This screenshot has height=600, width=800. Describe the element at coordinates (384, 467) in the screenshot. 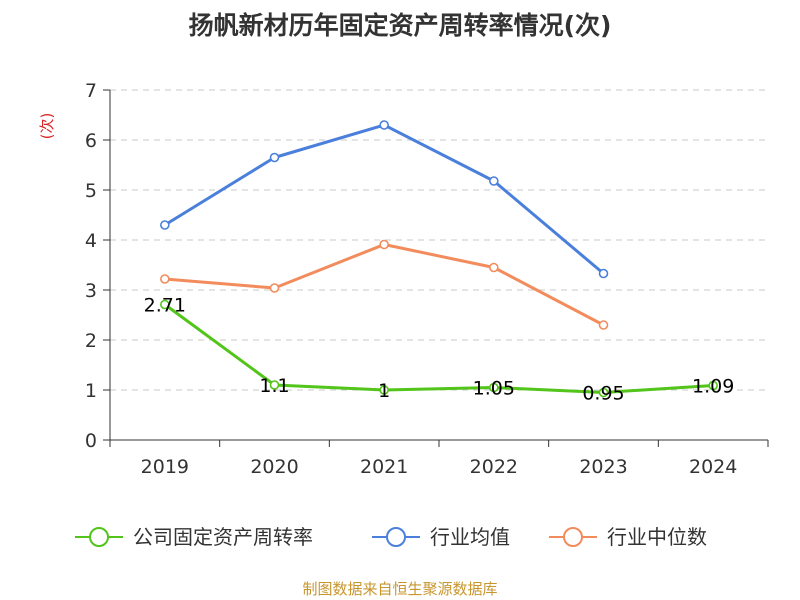

I see `x-tick-label: 2021` at that location.